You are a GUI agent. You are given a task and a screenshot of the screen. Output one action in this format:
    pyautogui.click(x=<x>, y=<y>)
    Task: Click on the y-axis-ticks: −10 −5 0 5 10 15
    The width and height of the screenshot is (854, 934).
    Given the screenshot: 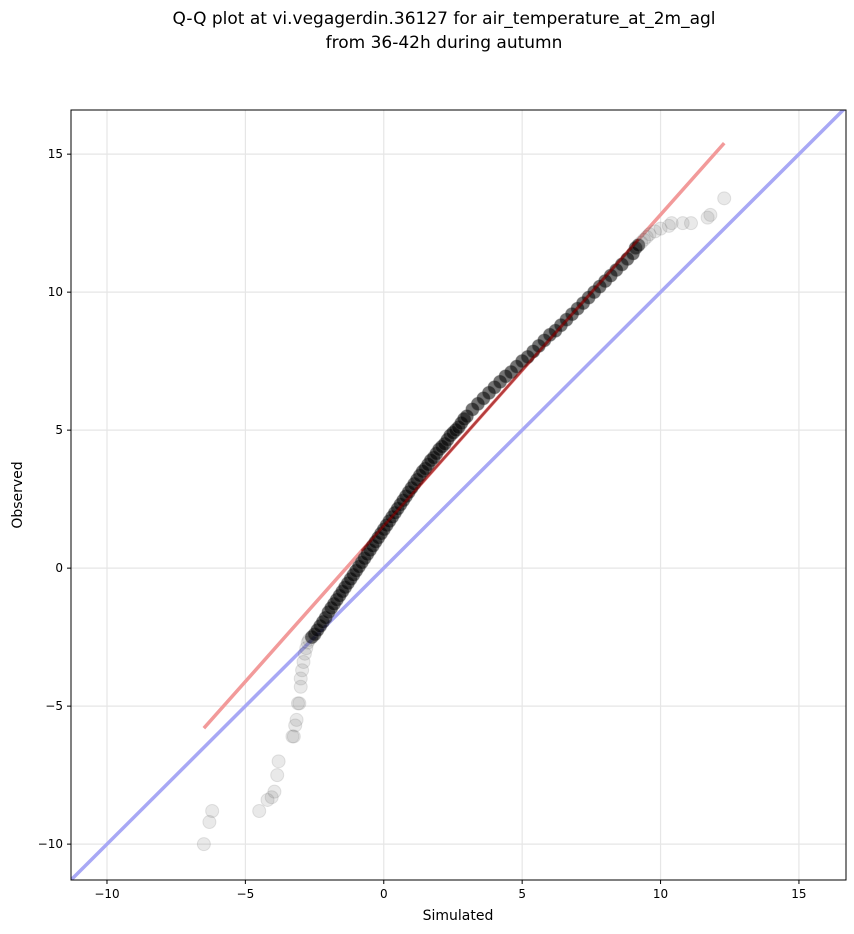 What is the action you would take?
    pyautogui.click(x=54, y=499)
    